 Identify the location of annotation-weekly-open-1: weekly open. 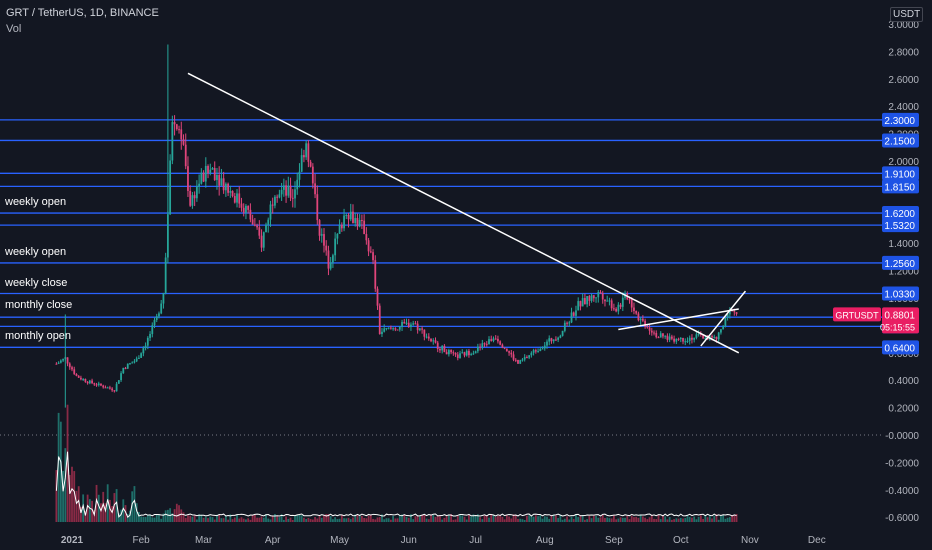
(36, 202).